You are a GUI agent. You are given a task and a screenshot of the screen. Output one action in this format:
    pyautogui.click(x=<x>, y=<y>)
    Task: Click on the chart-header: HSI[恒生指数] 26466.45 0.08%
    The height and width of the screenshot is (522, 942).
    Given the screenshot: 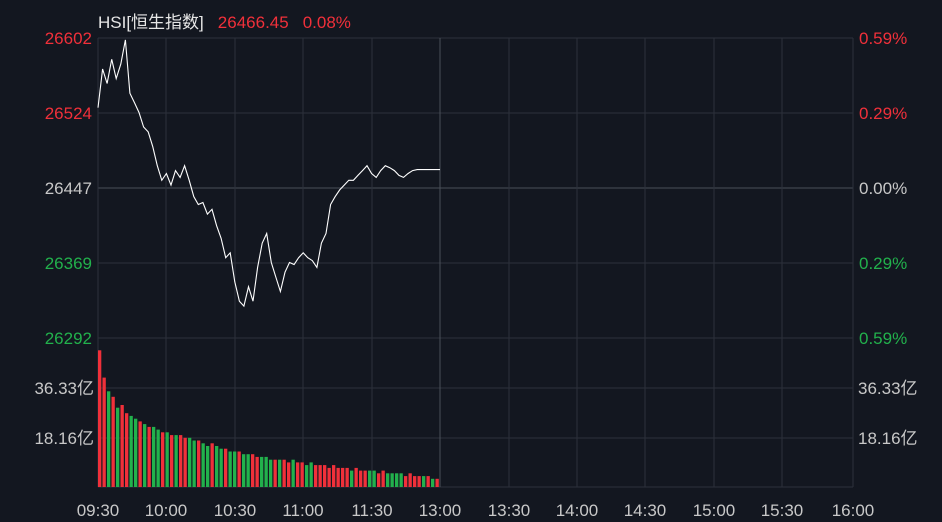 What is the action you would take?
    pyautogui.click(x=231, y=20)
    